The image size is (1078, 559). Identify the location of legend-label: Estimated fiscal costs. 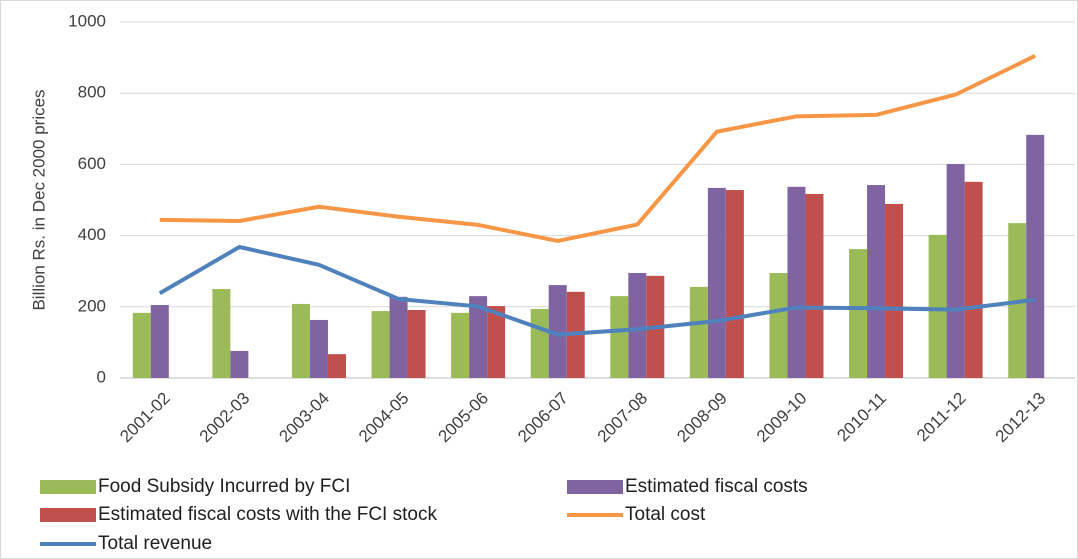
(716, 486).